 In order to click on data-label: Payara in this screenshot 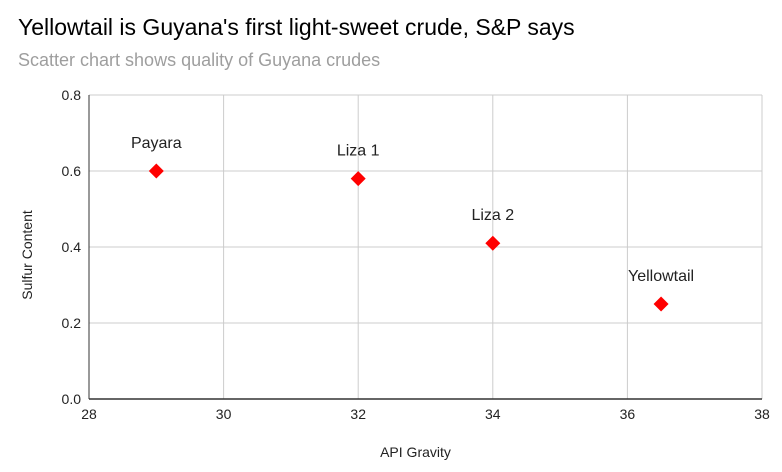, I will do `click(156, 143)`.